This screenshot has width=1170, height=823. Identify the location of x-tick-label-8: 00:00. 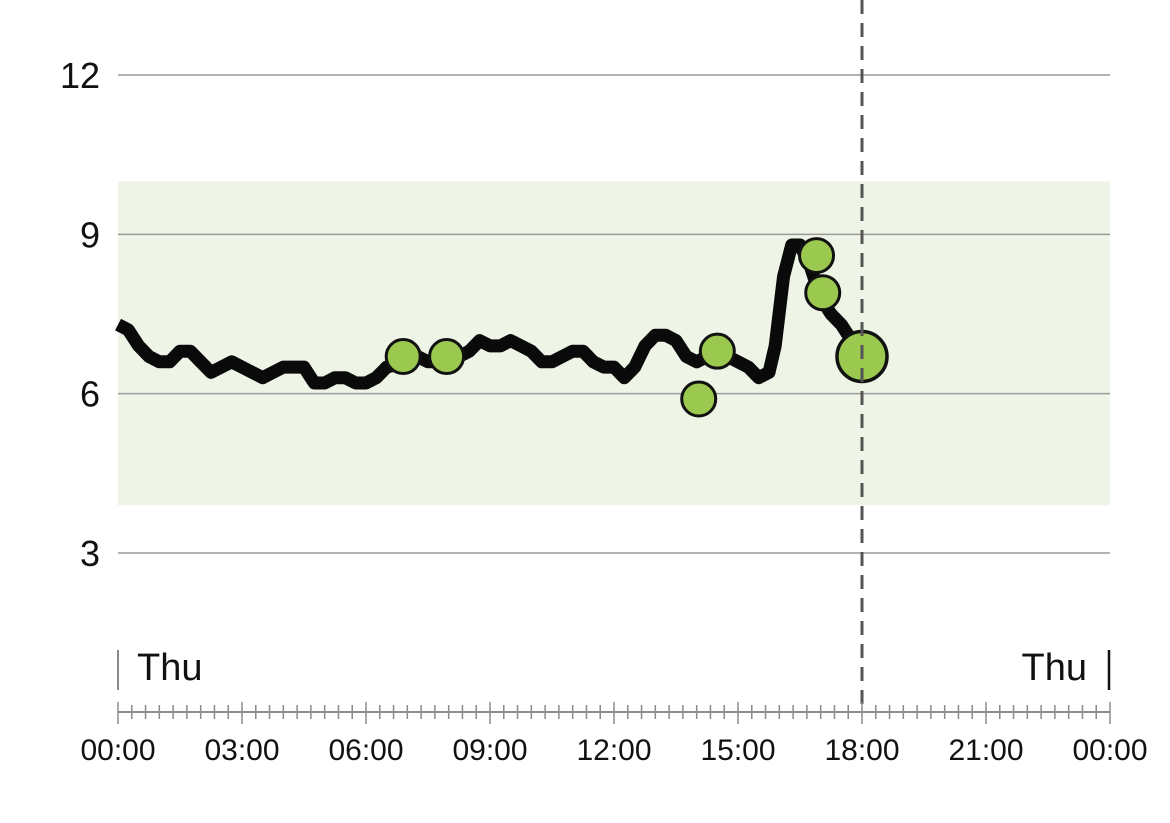
(1109, 750).